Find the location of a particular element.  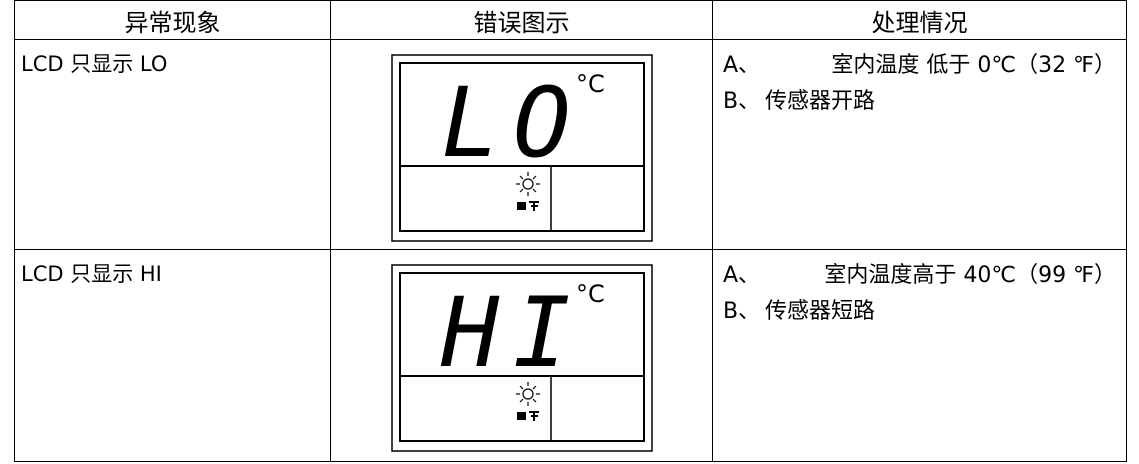

action-text: 传感器短路 is located at coordinates (820, 311).